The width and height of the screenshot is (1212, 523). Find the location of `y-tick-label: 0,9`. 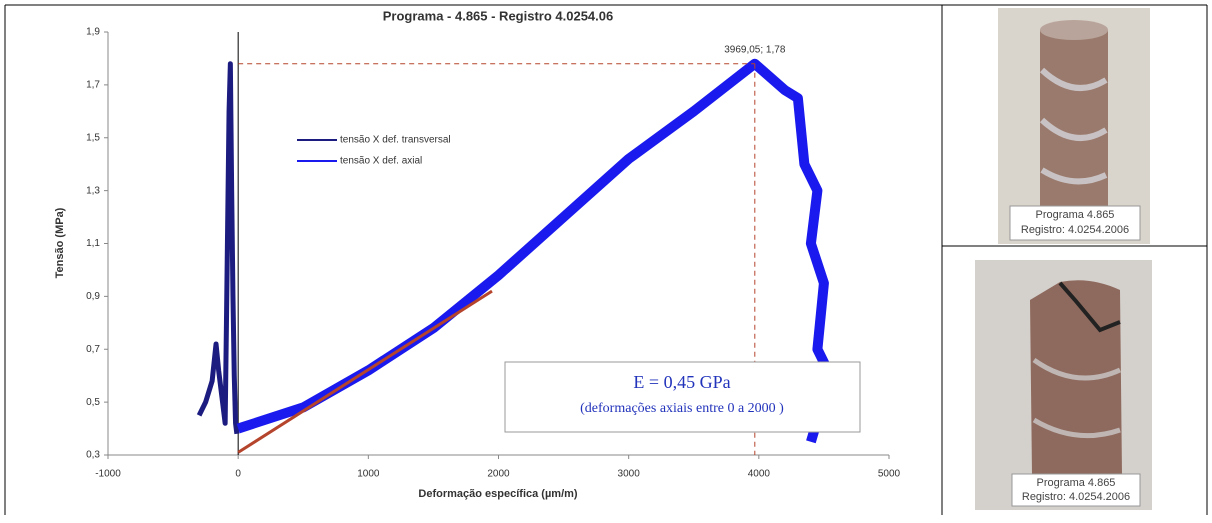

y-tick-label: 0,9 is located at coordinates (93, 296).